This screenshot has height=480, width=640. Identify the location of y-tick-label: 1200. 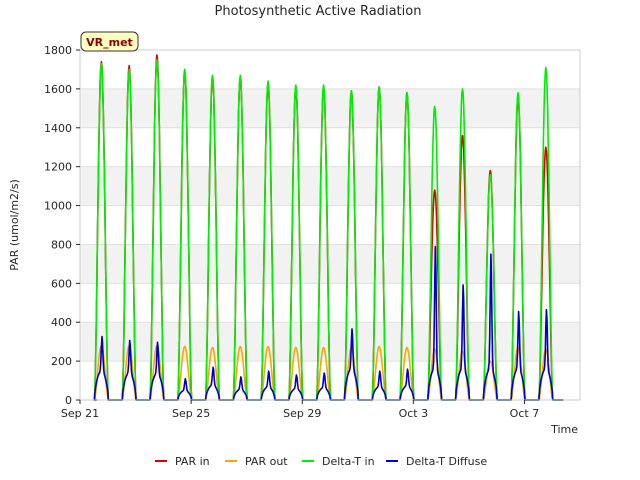
(58, 167).